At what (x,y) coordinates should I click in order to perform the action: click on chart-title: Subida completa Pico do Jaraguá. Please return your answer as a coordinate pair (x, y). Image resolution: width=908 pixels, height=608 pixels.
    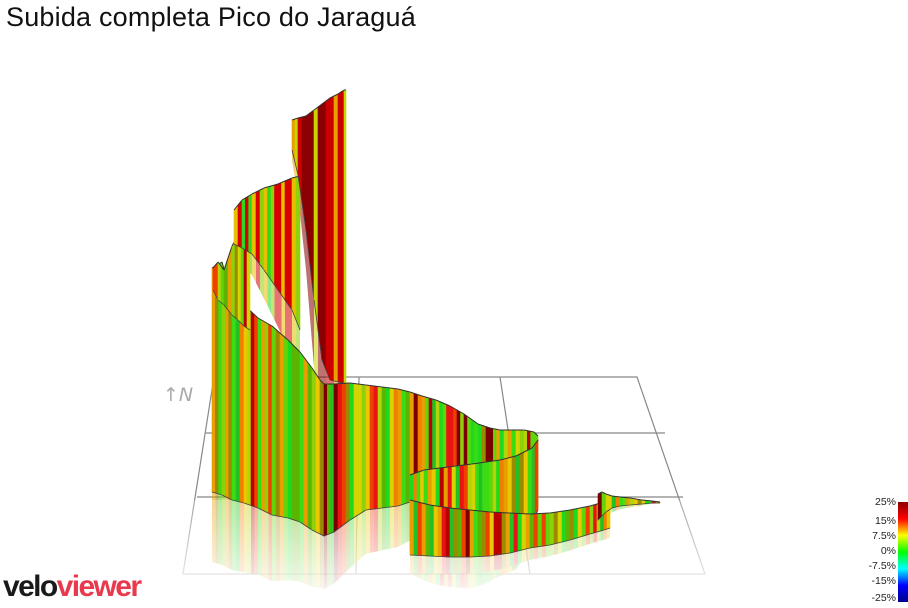
    Looking at the image, I should click on (211, 17).